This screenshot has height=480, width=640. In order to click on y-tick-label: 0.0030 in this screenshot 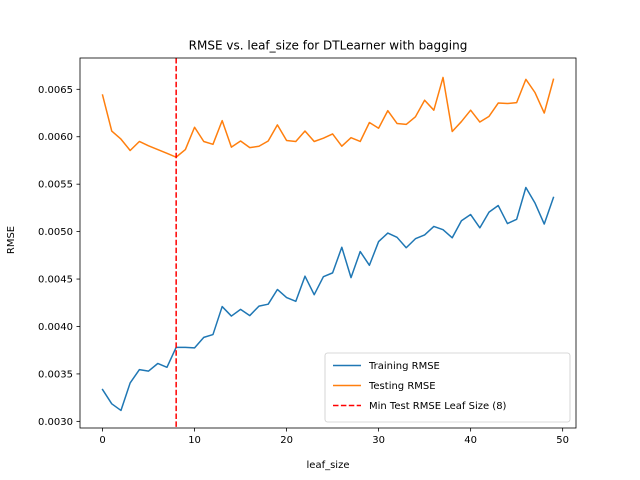, I will do `click(55, 422)`.